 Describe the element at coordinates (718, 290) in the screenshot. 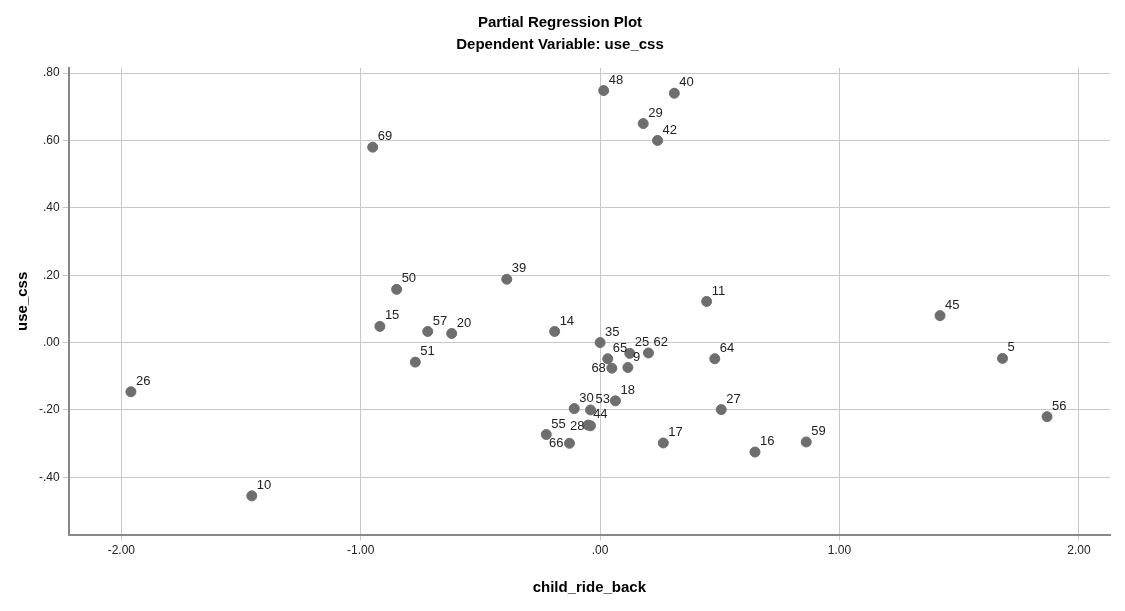

I see `annotation: 11` at that location.